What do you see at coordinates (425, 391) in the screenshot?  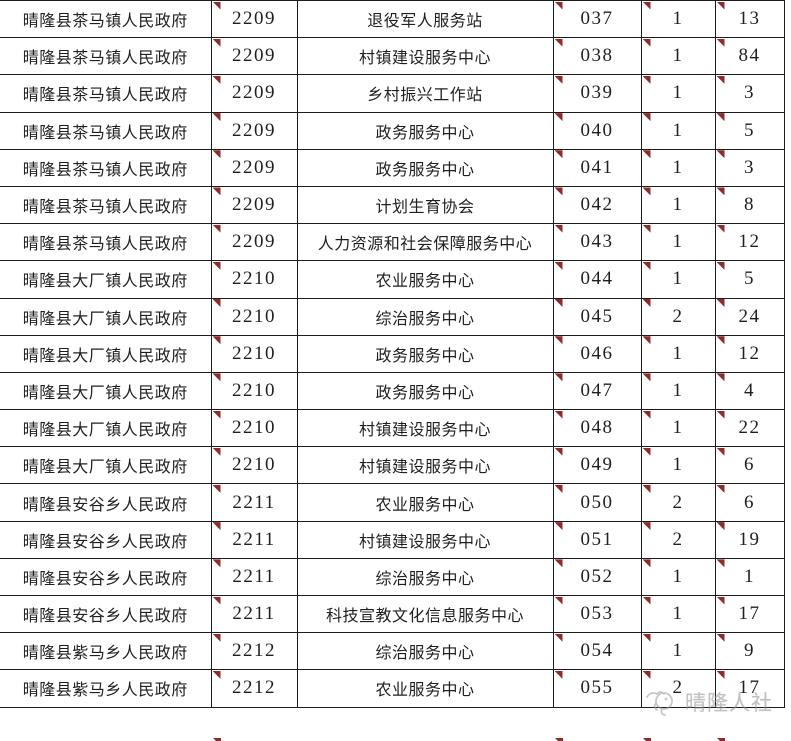 I see `cell-department-name: 政务服务中心` at bounding box center [425, 391].